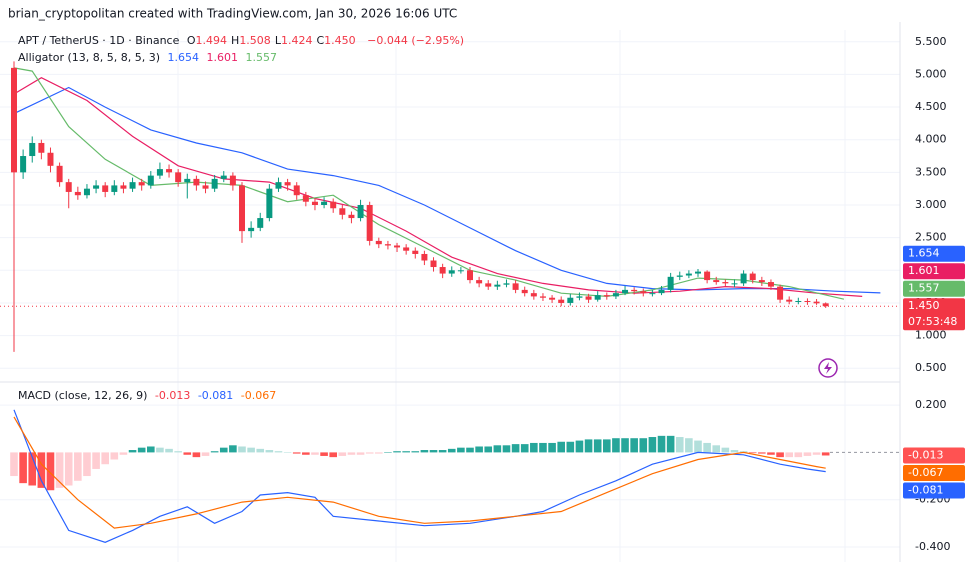 This screenshot has width=980, height=562. What do you see at coordinates (934, 455) in the screenshot?
I see `histogram-label-box` at bounding box center [934, 455].